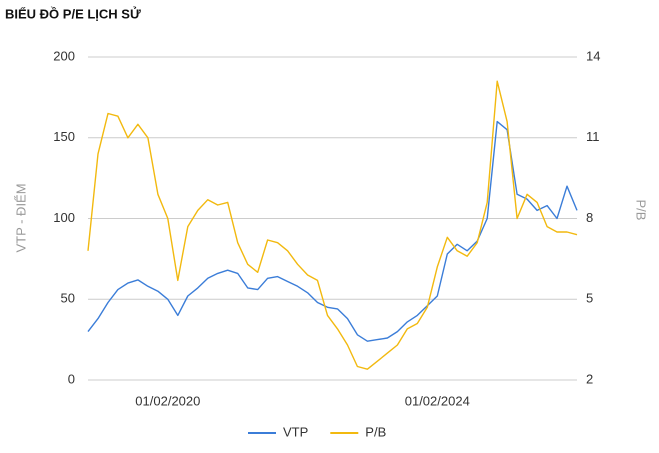 This screenshot has height=453, width=659. Describe the element at coordinates (20, 217) in the screenshot. I see `y-axis-title: VTP - ĐIỂM` at that location.